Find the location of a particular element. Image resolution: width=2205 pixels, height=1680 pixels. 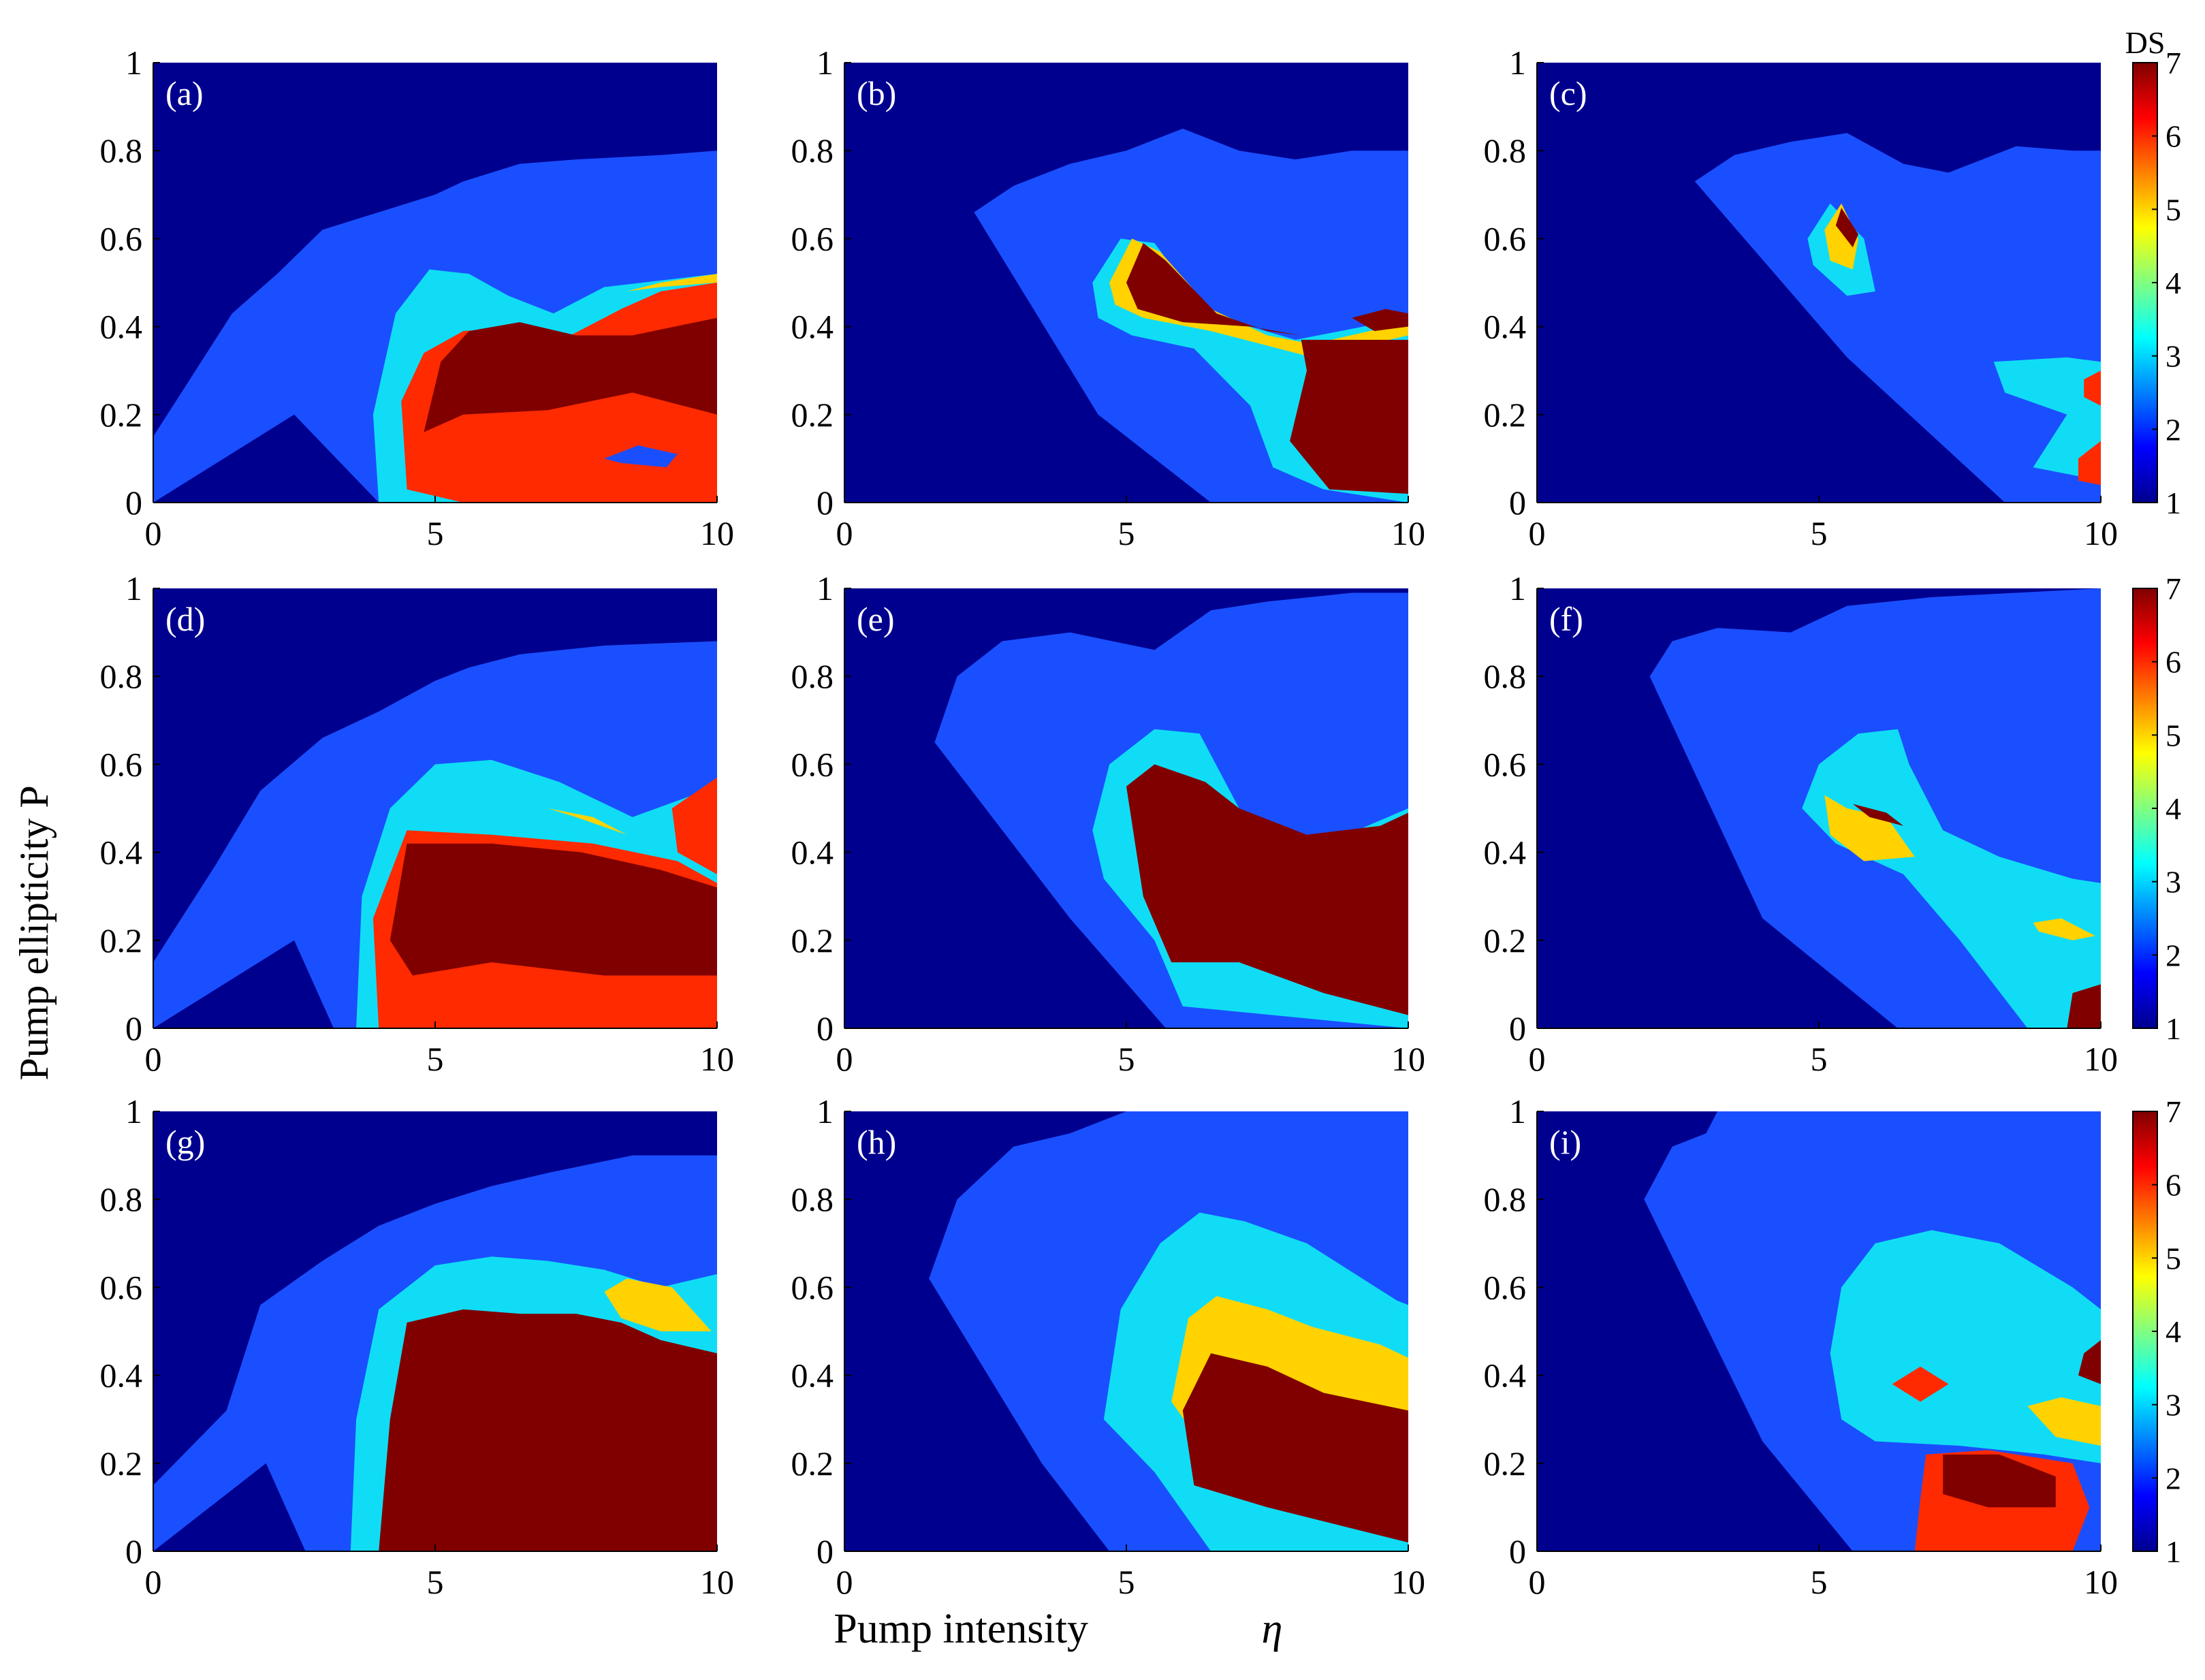

colorbar: 1 2 3 4 5 6 7DS is located at coordinates (2153, 272).